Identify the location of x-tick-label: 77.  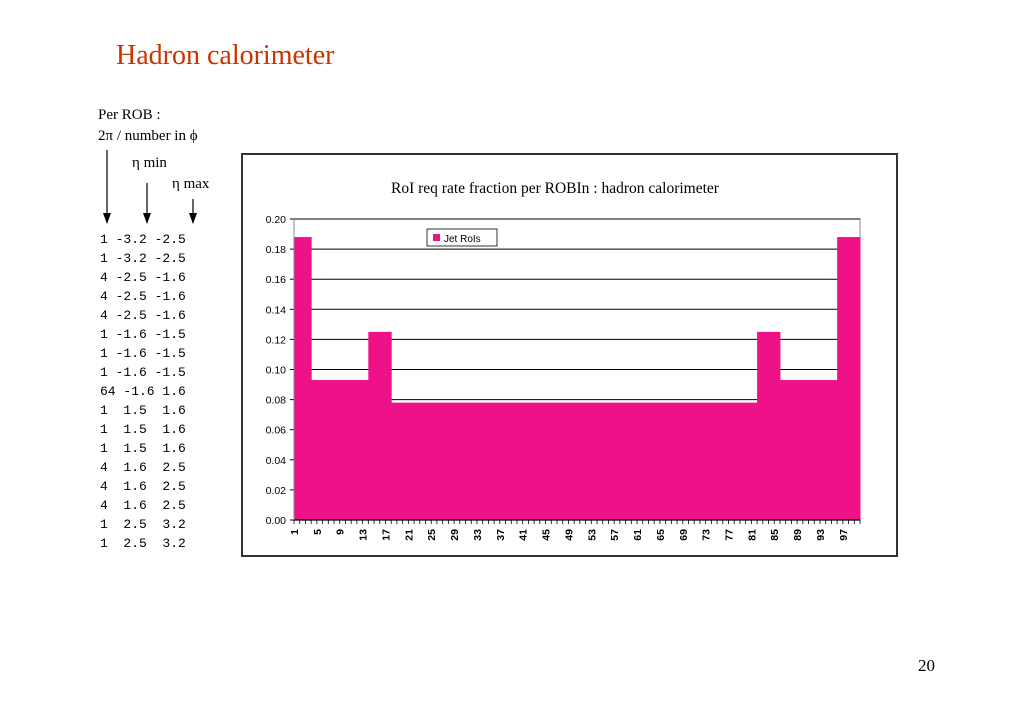
(730, 535).